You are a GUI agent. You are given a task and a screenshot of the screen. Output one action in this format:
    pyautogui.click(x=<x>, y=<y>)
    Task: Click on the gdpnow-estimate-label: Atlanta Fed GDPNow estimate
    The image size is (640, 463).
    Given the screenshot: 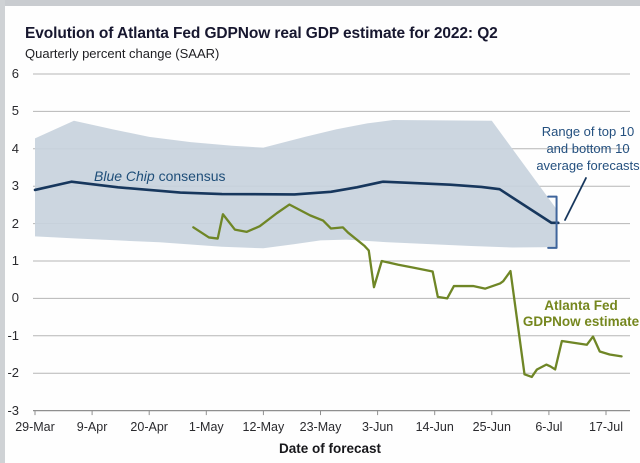 What is the action you would take?
    pyautogui.click(x=577, y=314)
    